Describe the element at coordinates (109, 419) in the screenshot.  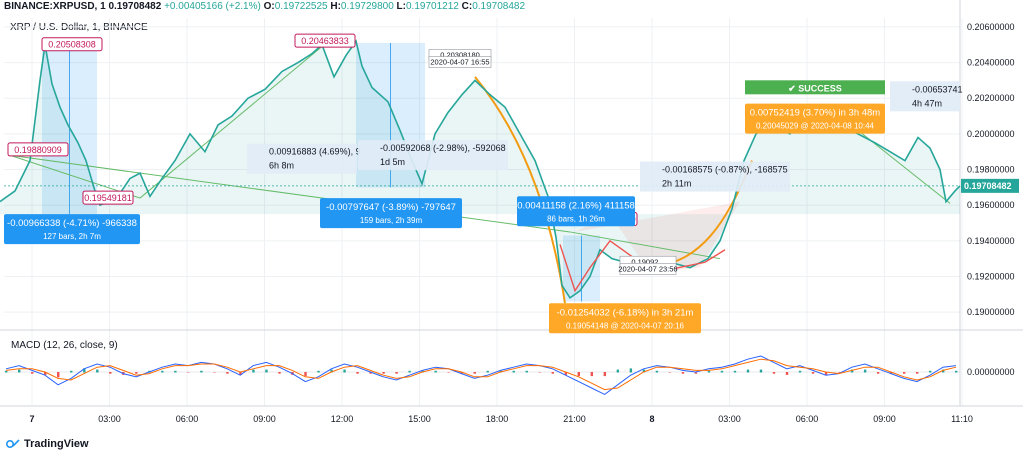
I see `x-tick-label: 03:00` at that location.